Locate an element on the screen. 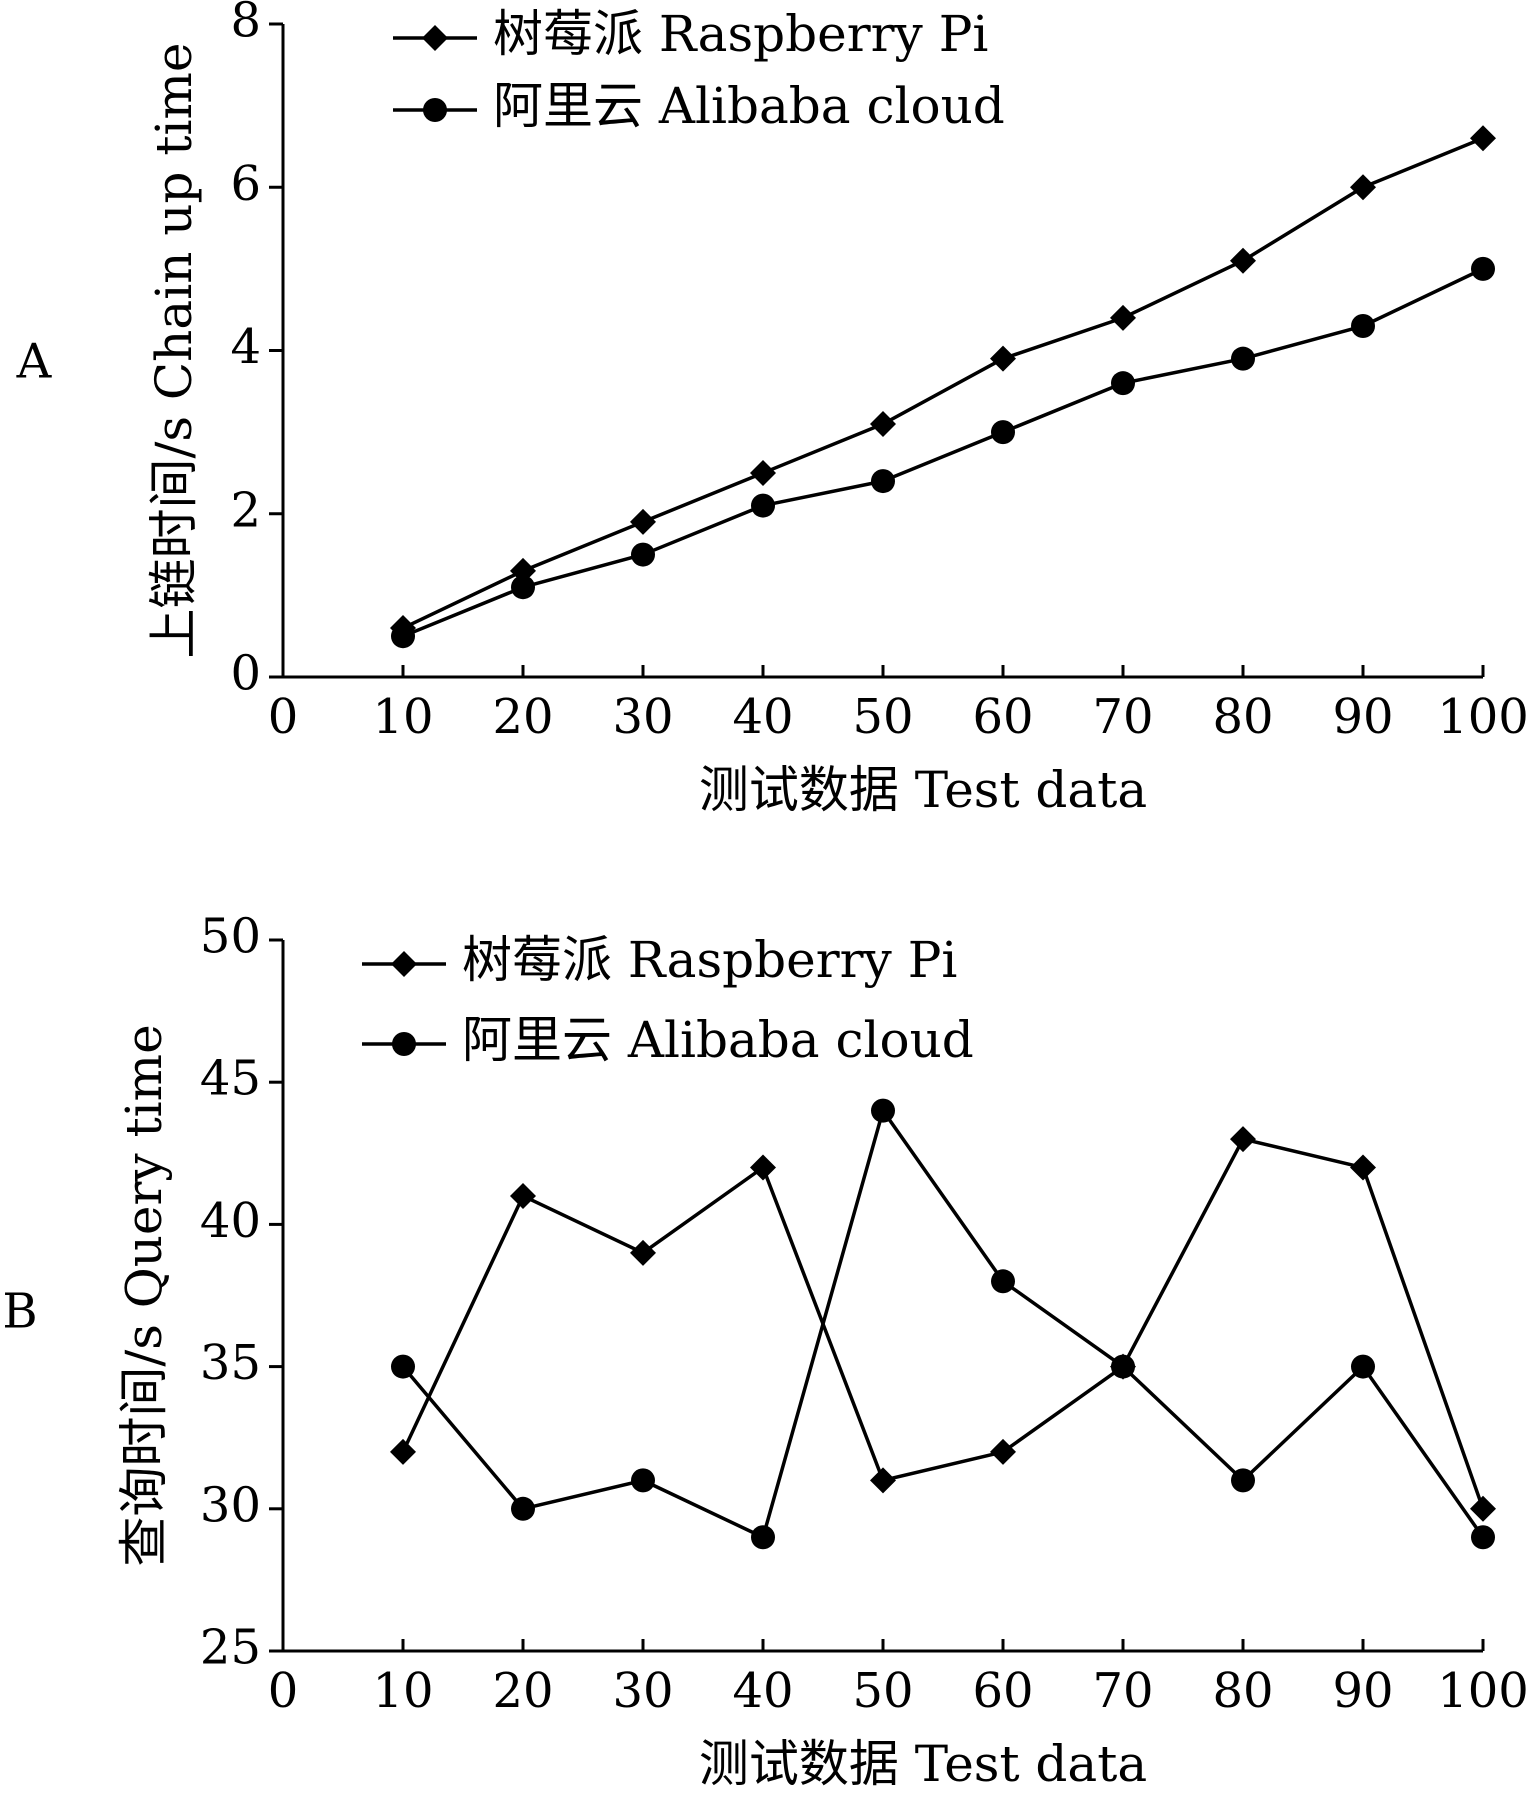 This screenshot has height=1819, width=1531. y-axis-title: 查询时间/s Query time is located at coordinates (144, 1295).